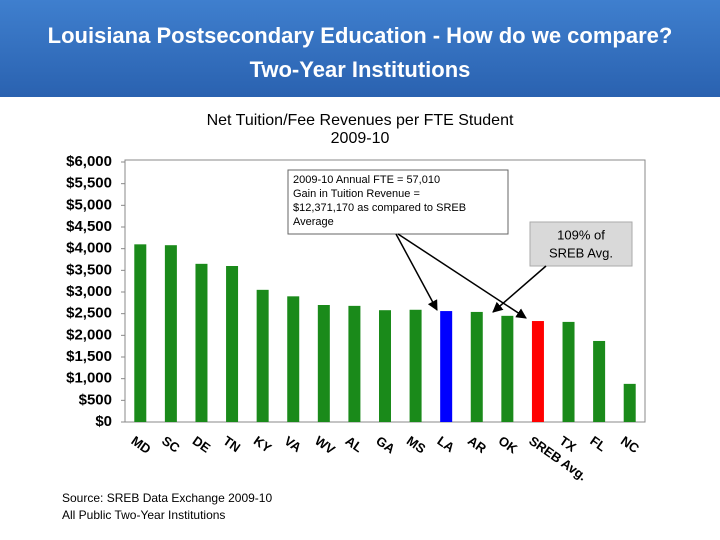 Image resolution: width=720 pixels, height=540 pixels. What do you see at coordinates (167, 498) in the screenshot?
I see `source-text: Source: SREB Data Exchange 2009-10` at bounding box center [167, 498].